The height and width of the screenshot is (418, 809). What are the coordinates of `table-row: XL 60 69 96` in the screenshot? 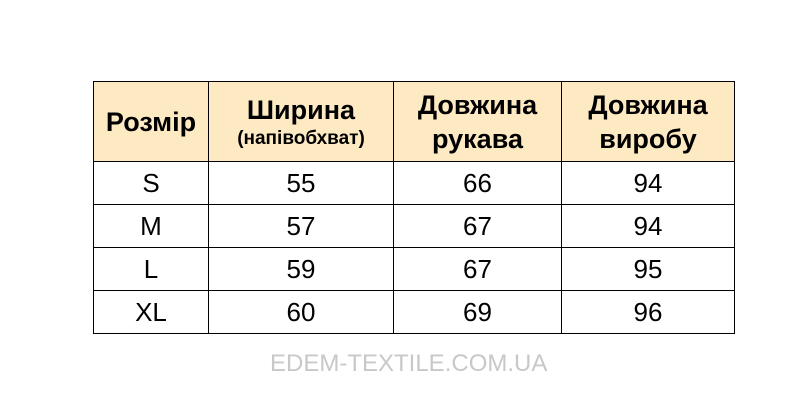 It's located at (414, 312).